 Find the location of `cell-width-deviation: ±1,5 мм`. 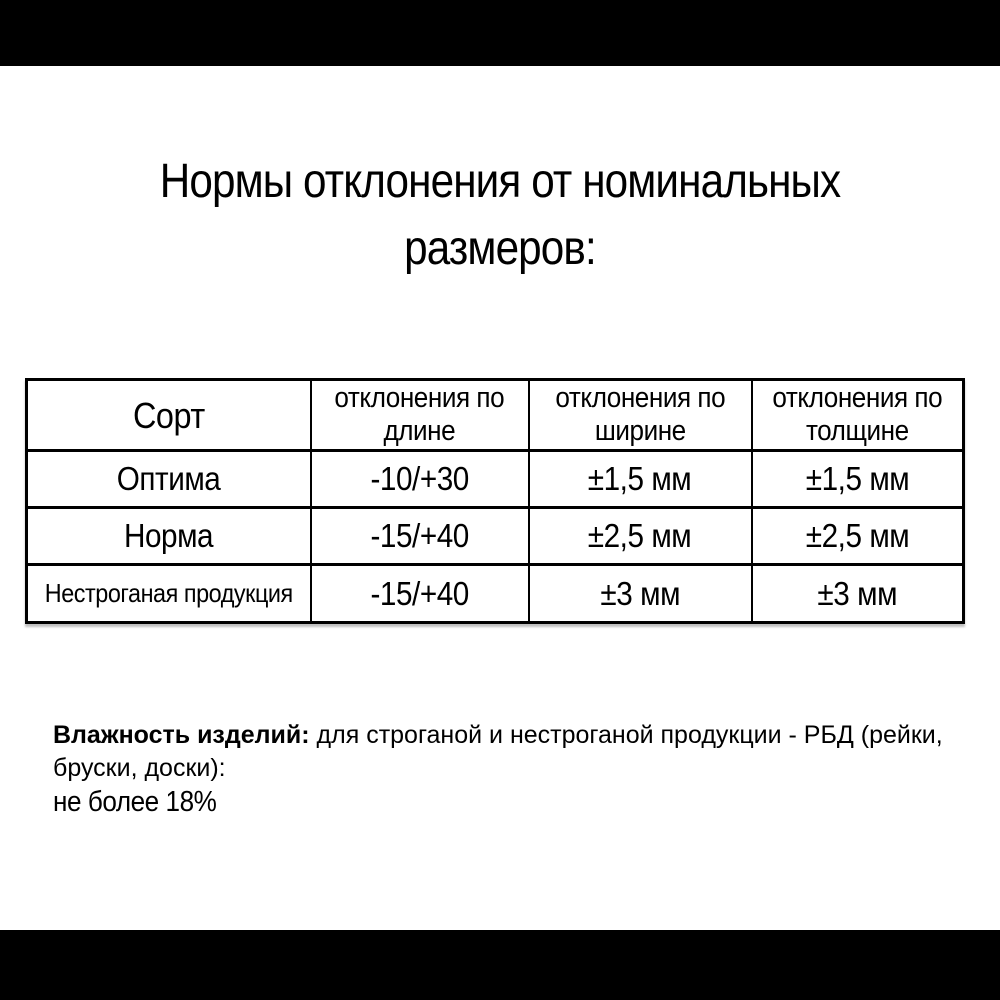

cell-width-deviation: ±1,5 мм is located at coordinates (640, 479).